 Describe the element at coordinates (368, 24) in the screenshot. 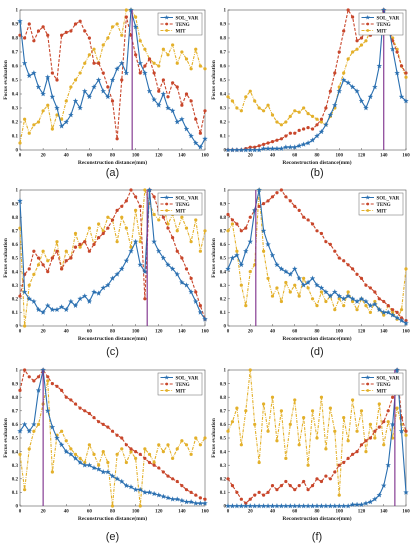

I see `legend-marker-teng` at that location.